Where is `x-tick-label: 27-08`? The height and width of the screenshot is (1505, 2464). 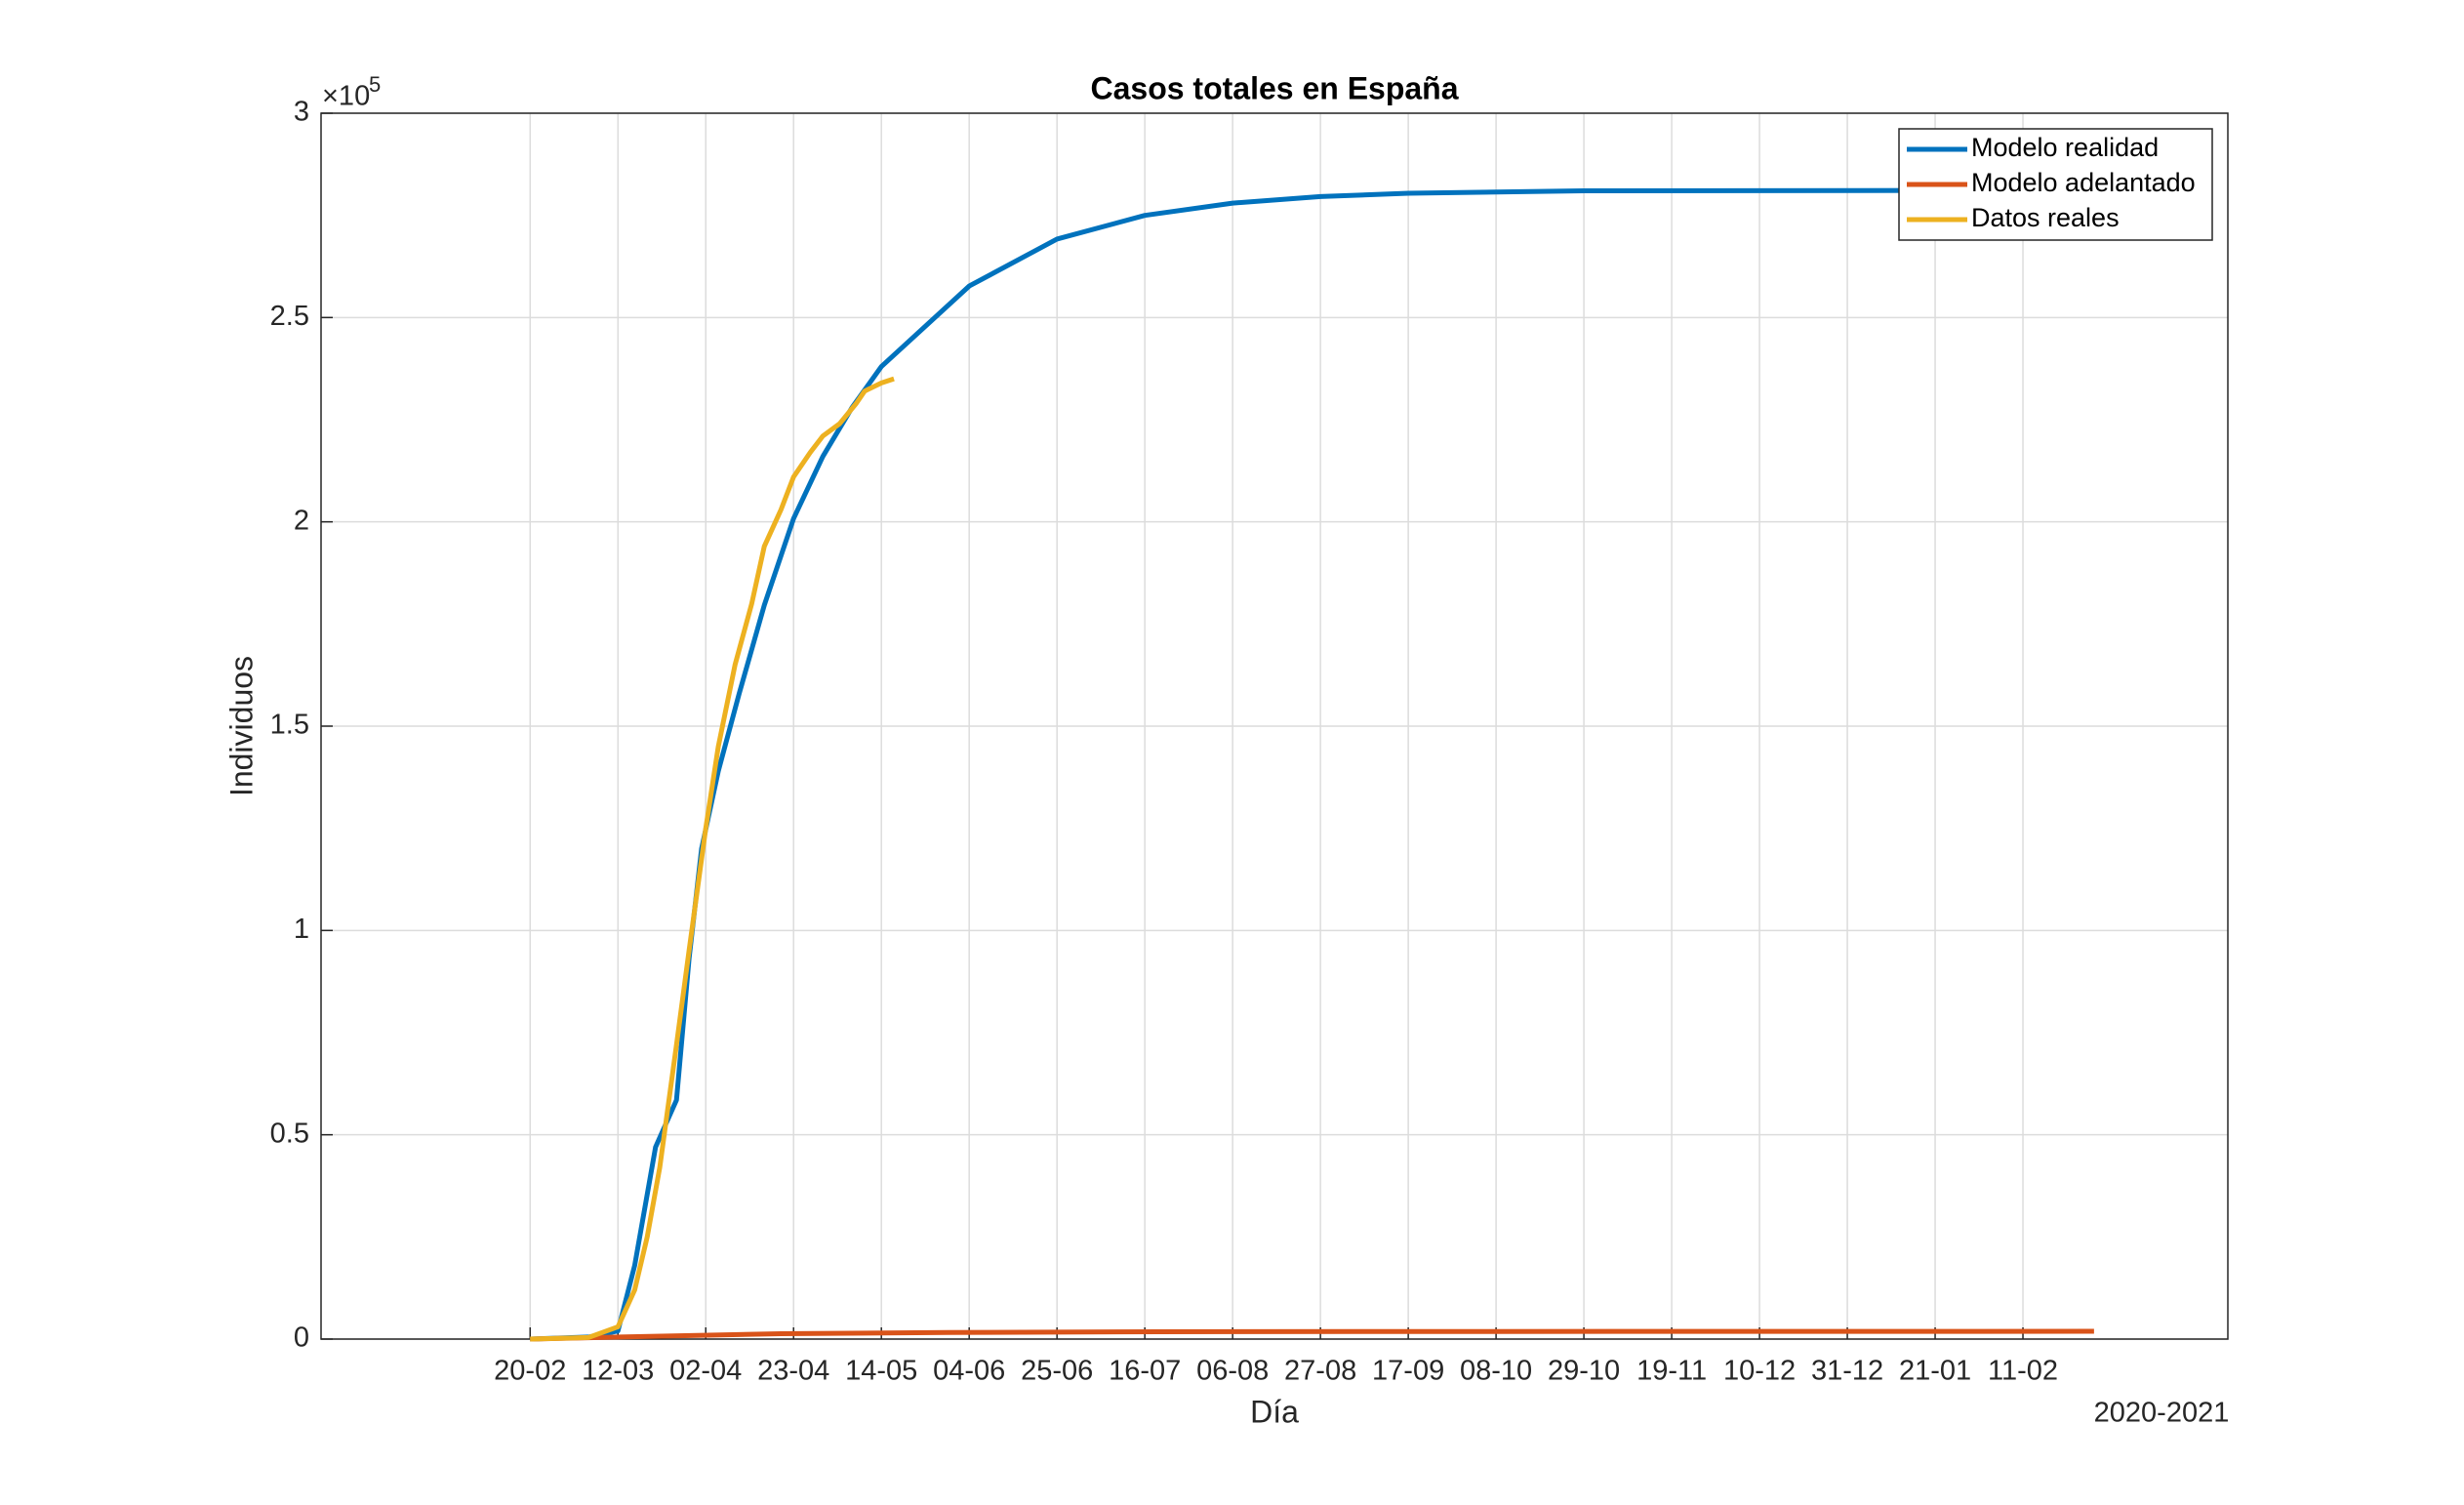 x-tick-label: 27-08 is located at coordinates (1320, 1371).